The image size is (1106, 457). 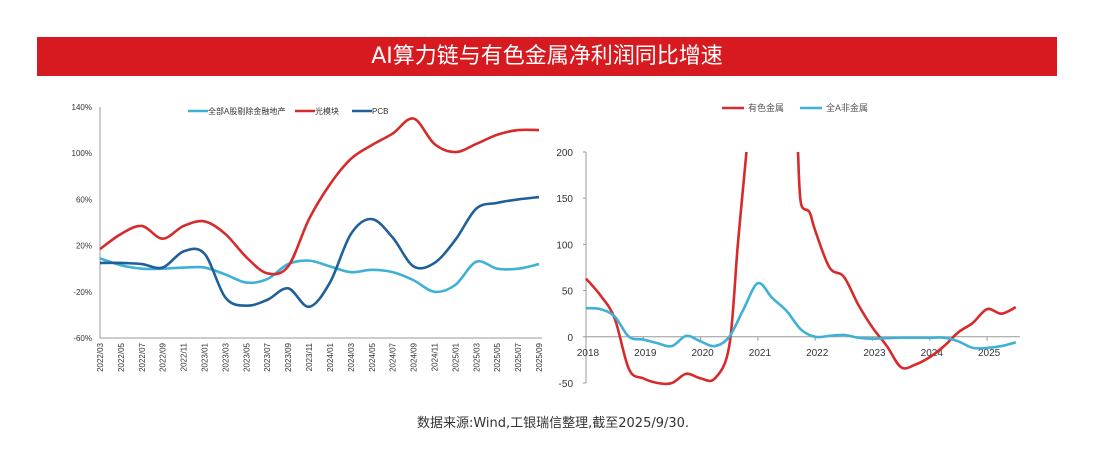 What do you see at coordinates (267, 356) in the screenshot?
I see `x-tick-label: 2023/07` at bounding box center [267, 356].